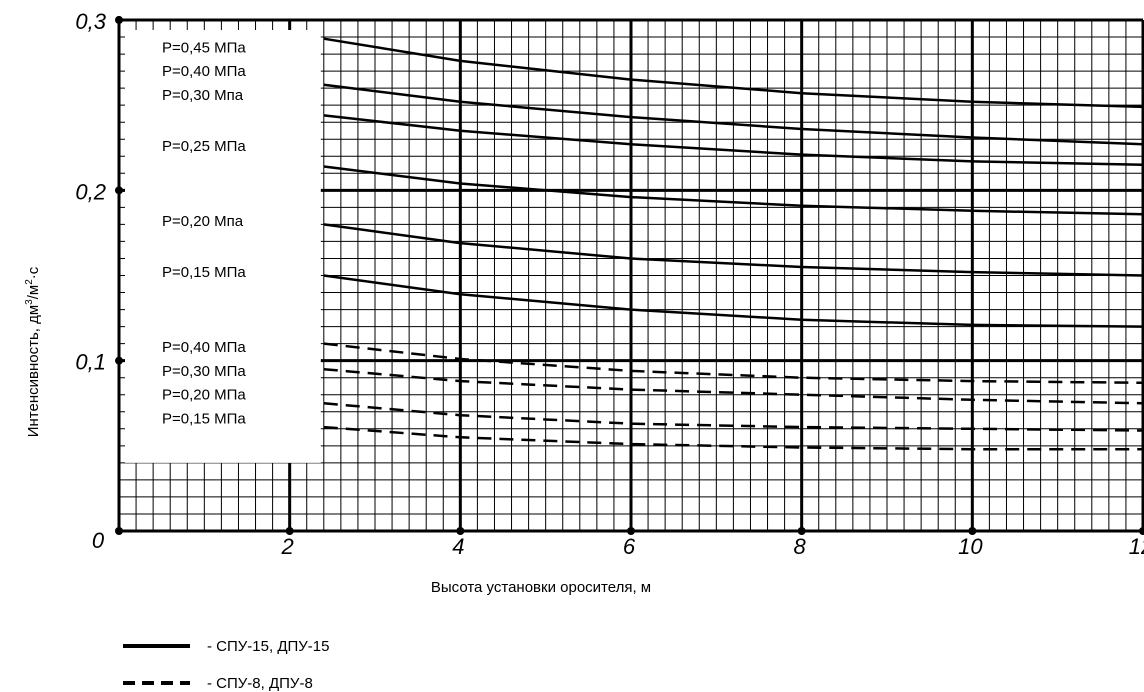  Describe the element at coordinates (800, 546) in the screenshot. I see `x-tick-label: 8` at that location.